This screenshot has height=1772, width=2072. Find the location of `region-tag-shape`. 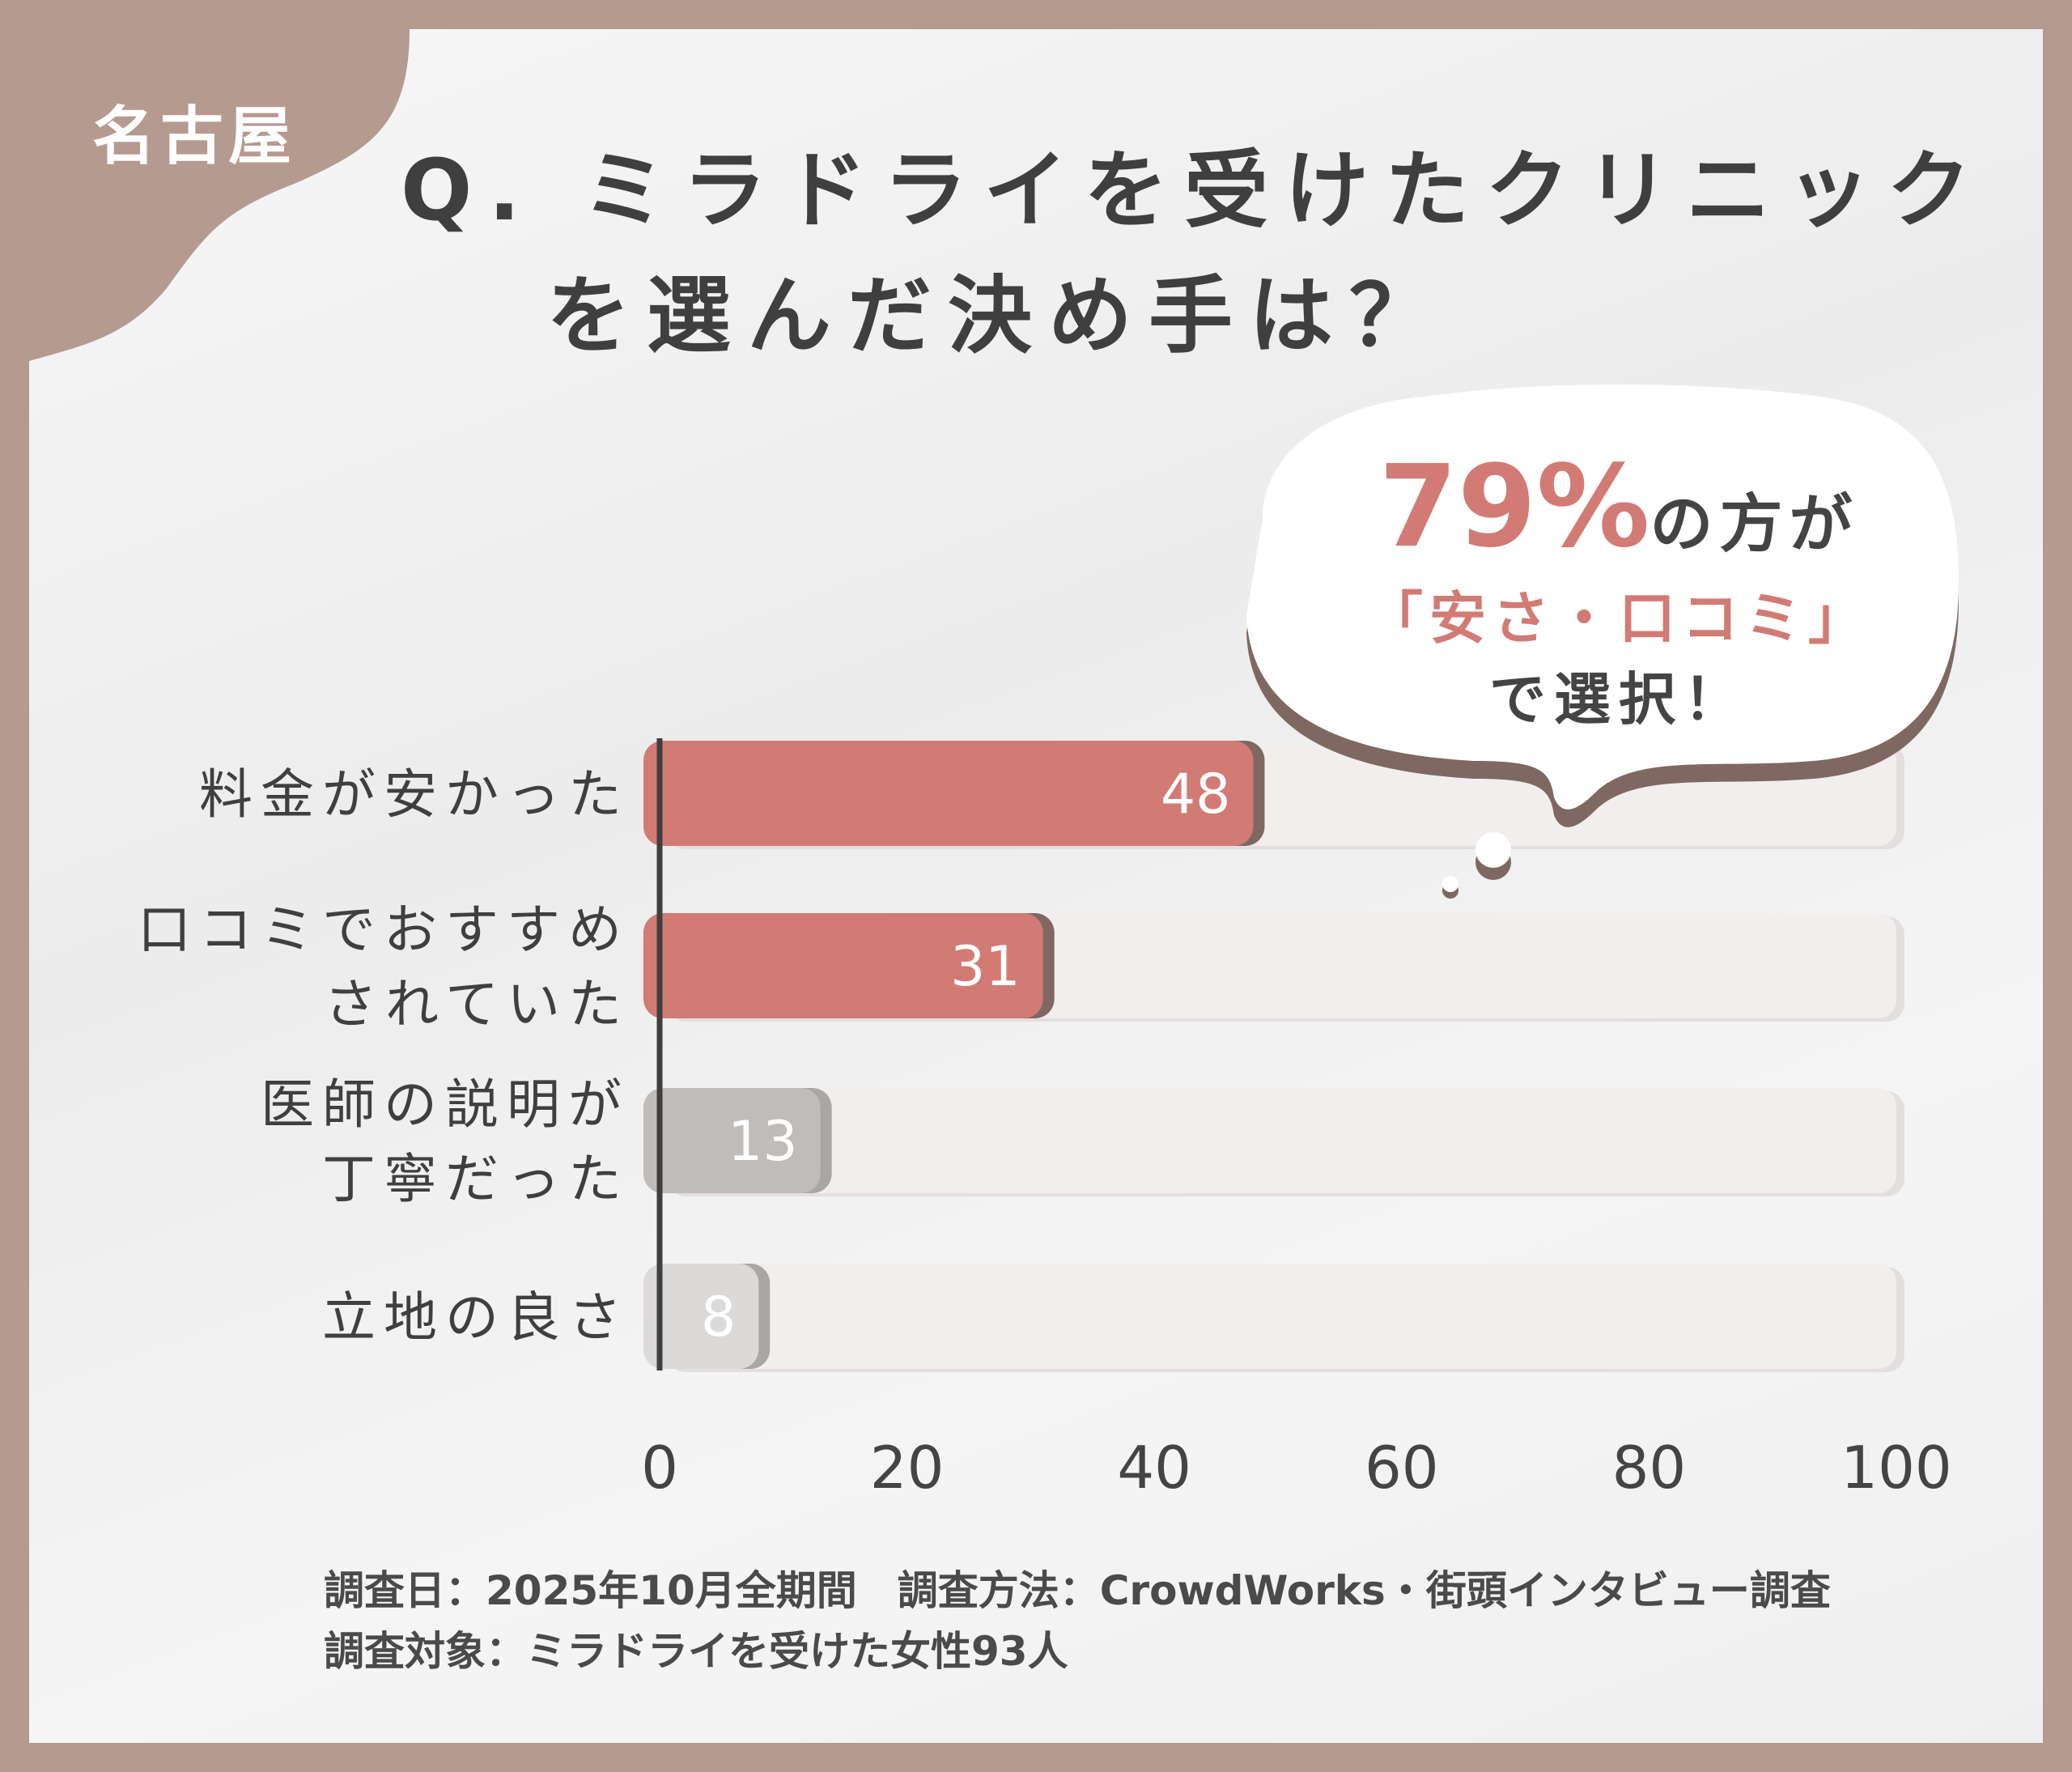

region-tag-shape is located at coordinates (219, 195).